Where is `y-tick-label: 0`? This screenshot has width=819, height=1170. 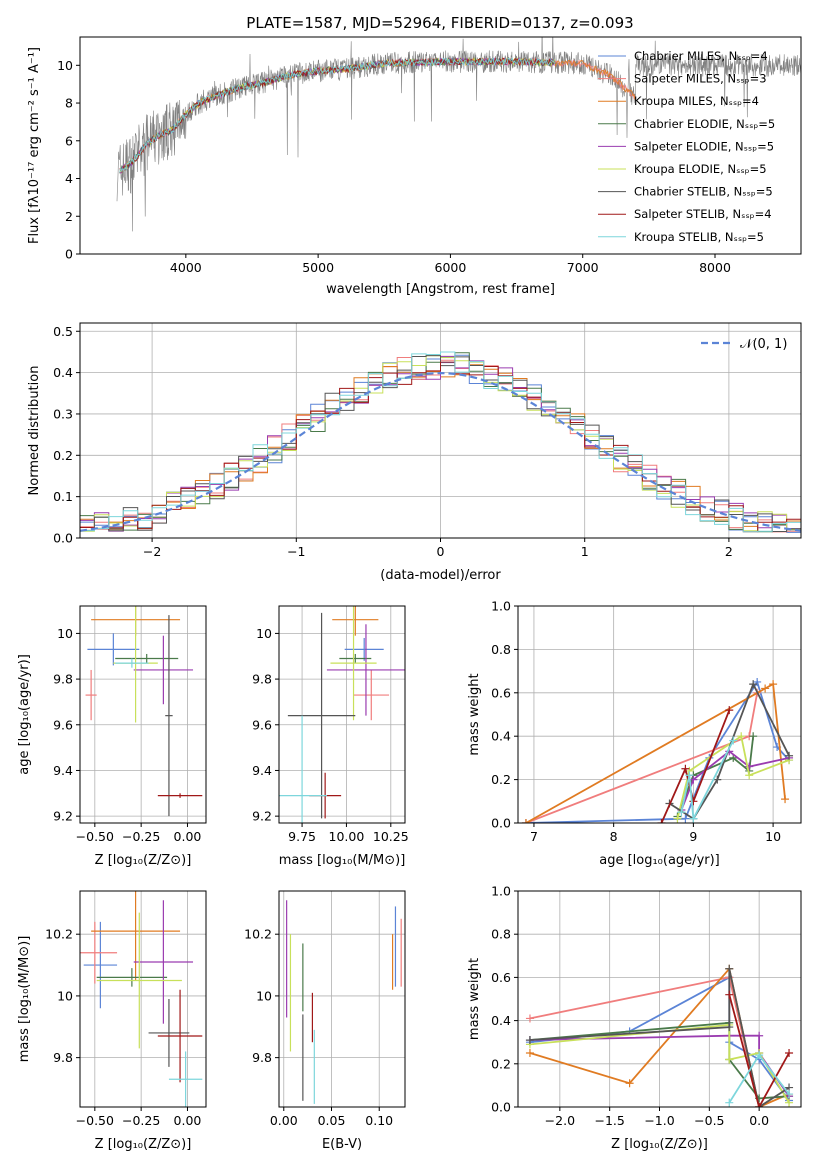 y-tick-label: 0 is located at coordinates (69, 254).